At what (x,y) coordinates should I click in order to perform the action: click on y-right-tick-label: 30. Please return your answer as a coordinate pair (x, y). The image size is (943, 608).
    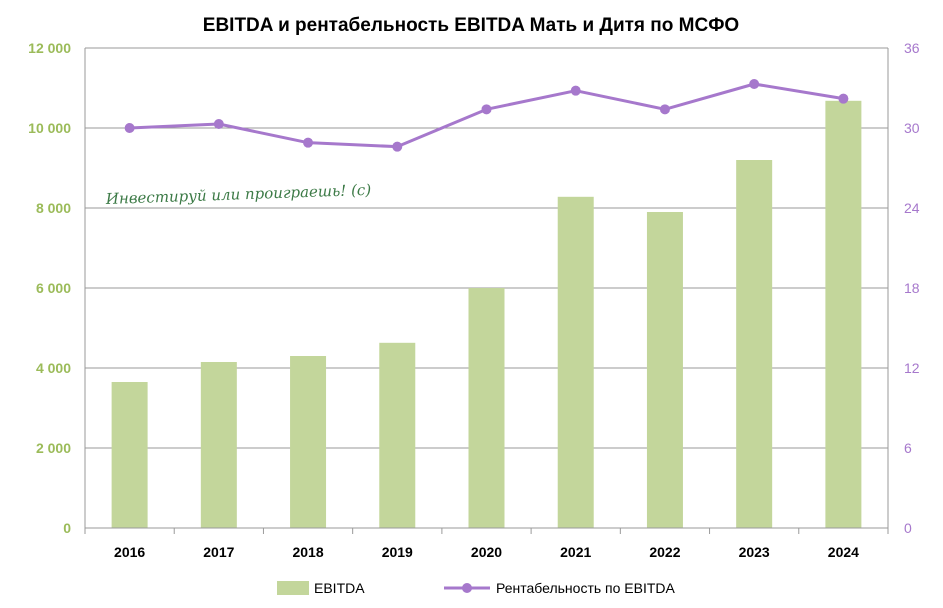
    Looking at the image, I should click on (912, 128).